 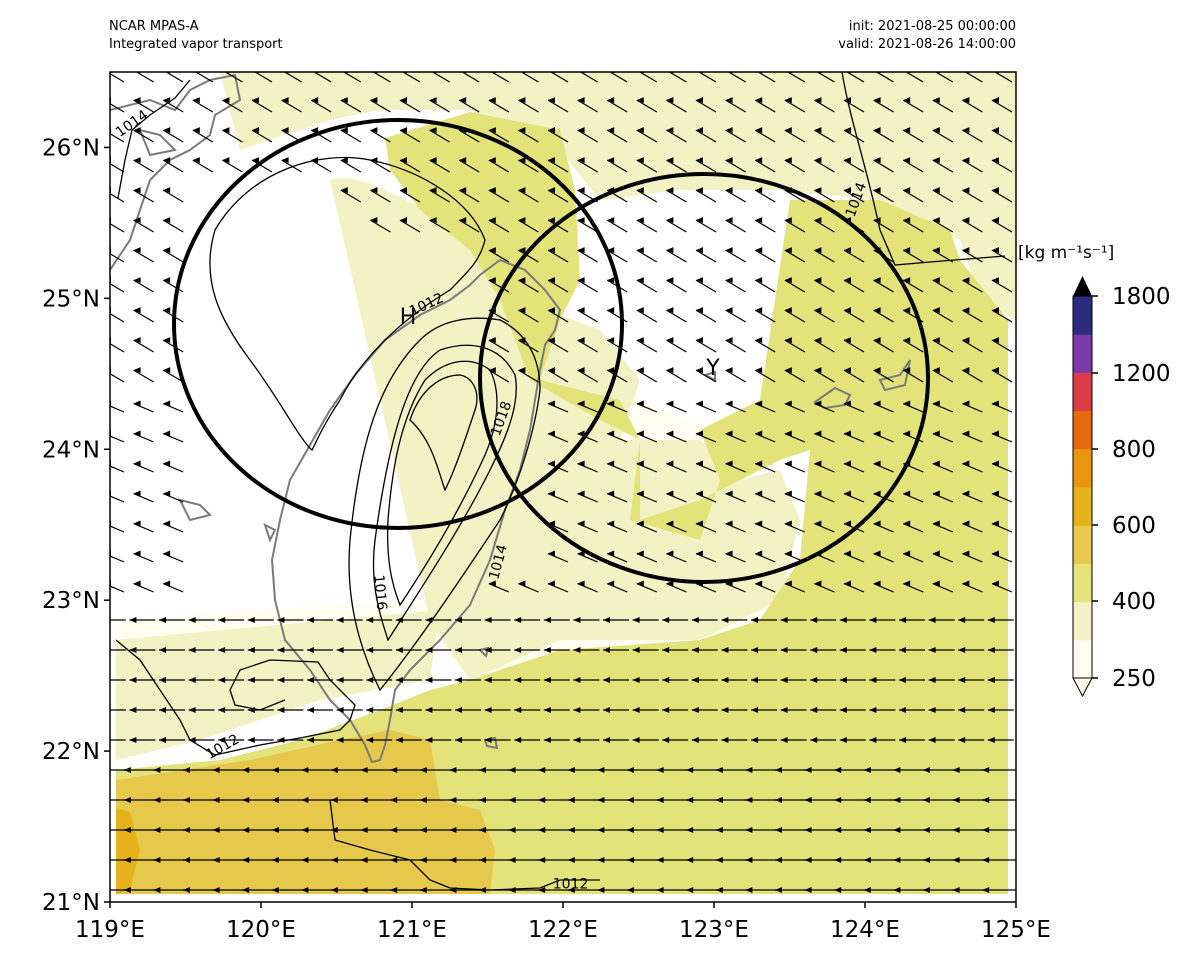 What do you see at coordinates (1082, 687) in the screenshot?
I see `colorbar-extend-min` at bounding box center [1082, 687].